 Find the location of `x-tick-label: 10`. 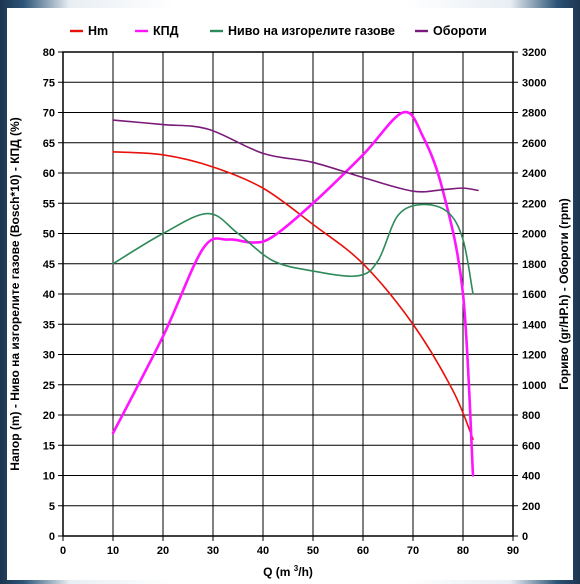

x-tick-label: 10 is located at coordinates (113, 551).